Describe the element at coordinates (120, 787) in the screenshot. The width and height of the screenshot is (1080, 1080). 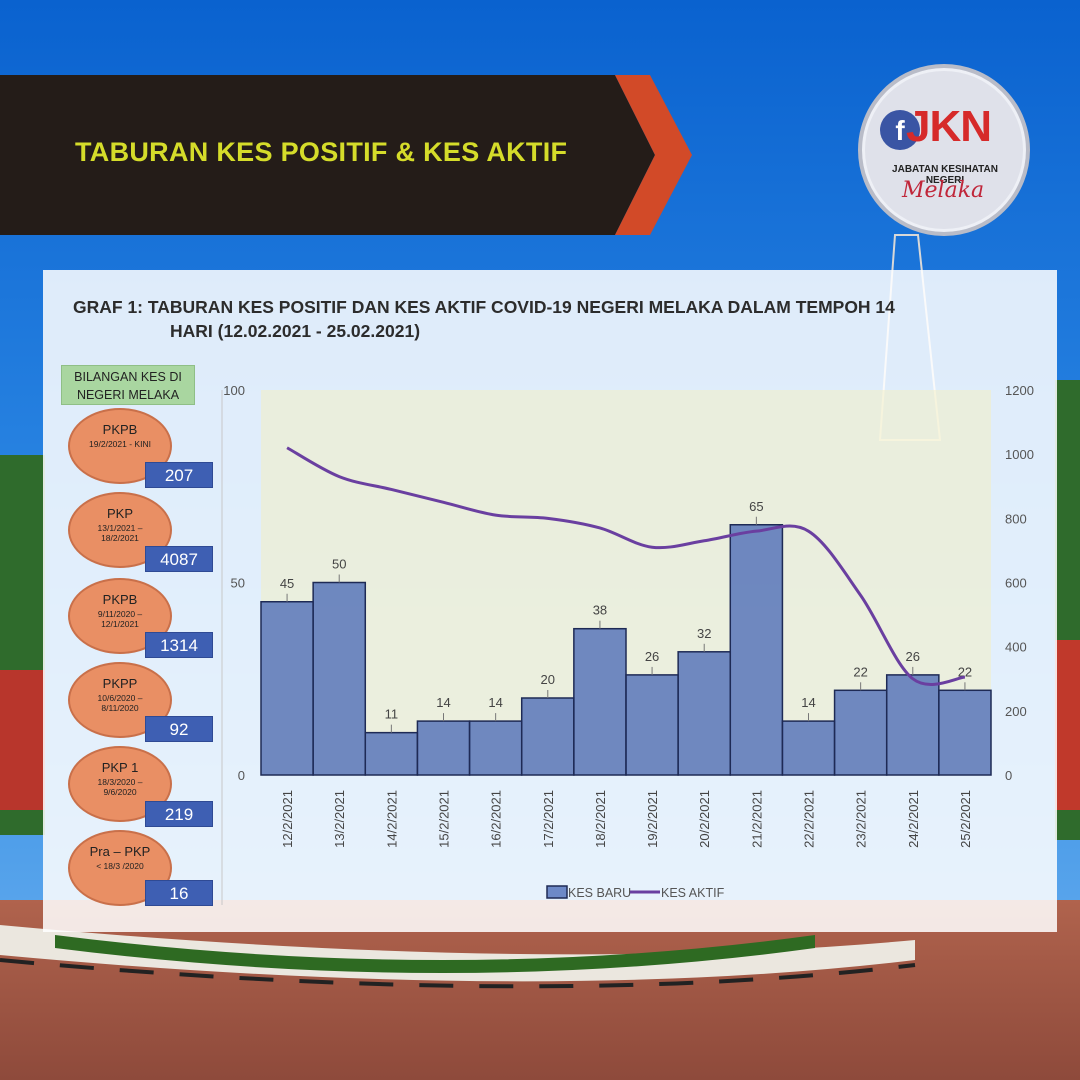
I see `phase-date: 18/3/2020 – 9/6/2020` at that location.